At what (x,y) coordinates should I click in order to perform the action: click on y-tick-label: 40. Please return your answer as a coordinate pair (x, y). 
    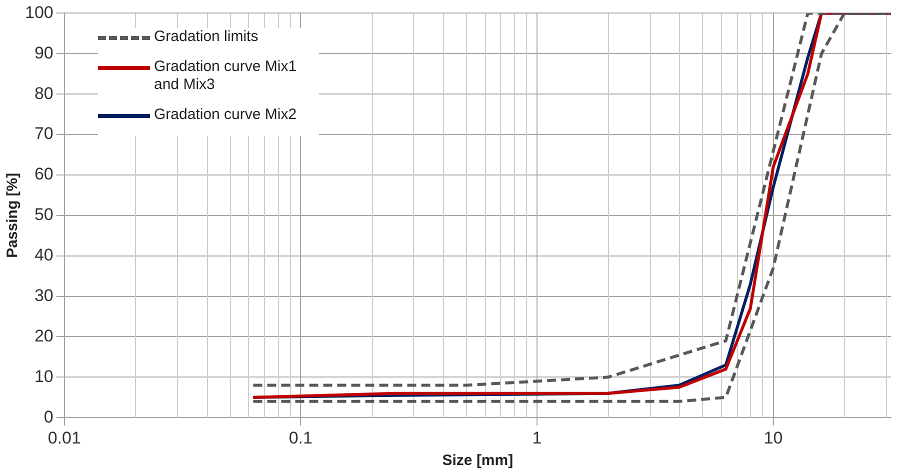
    Looking at the image, I should click on (44, 255).